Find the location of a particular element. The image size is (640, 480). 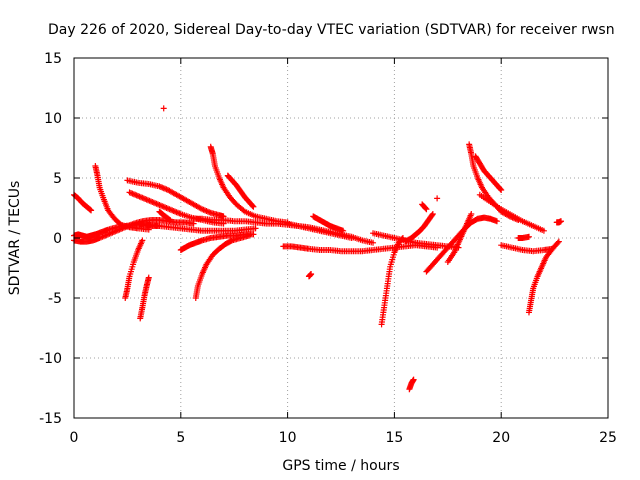

data-point-arc-ab is located at coordinates (471, 214).